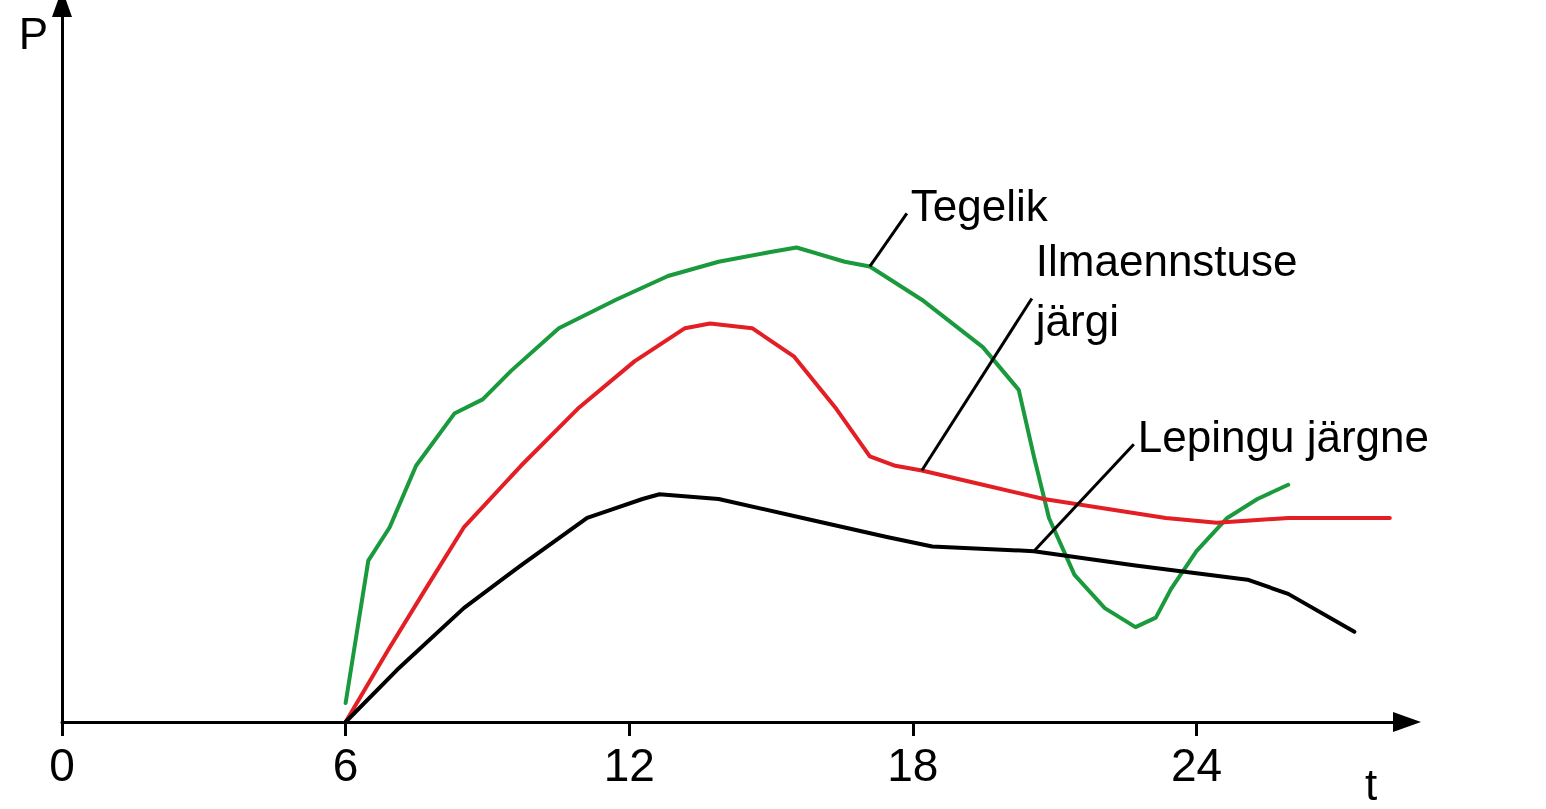  Describe the element at coordinates (62, 765) in the screenshot. I see `x-tick-label: 0` at that location.